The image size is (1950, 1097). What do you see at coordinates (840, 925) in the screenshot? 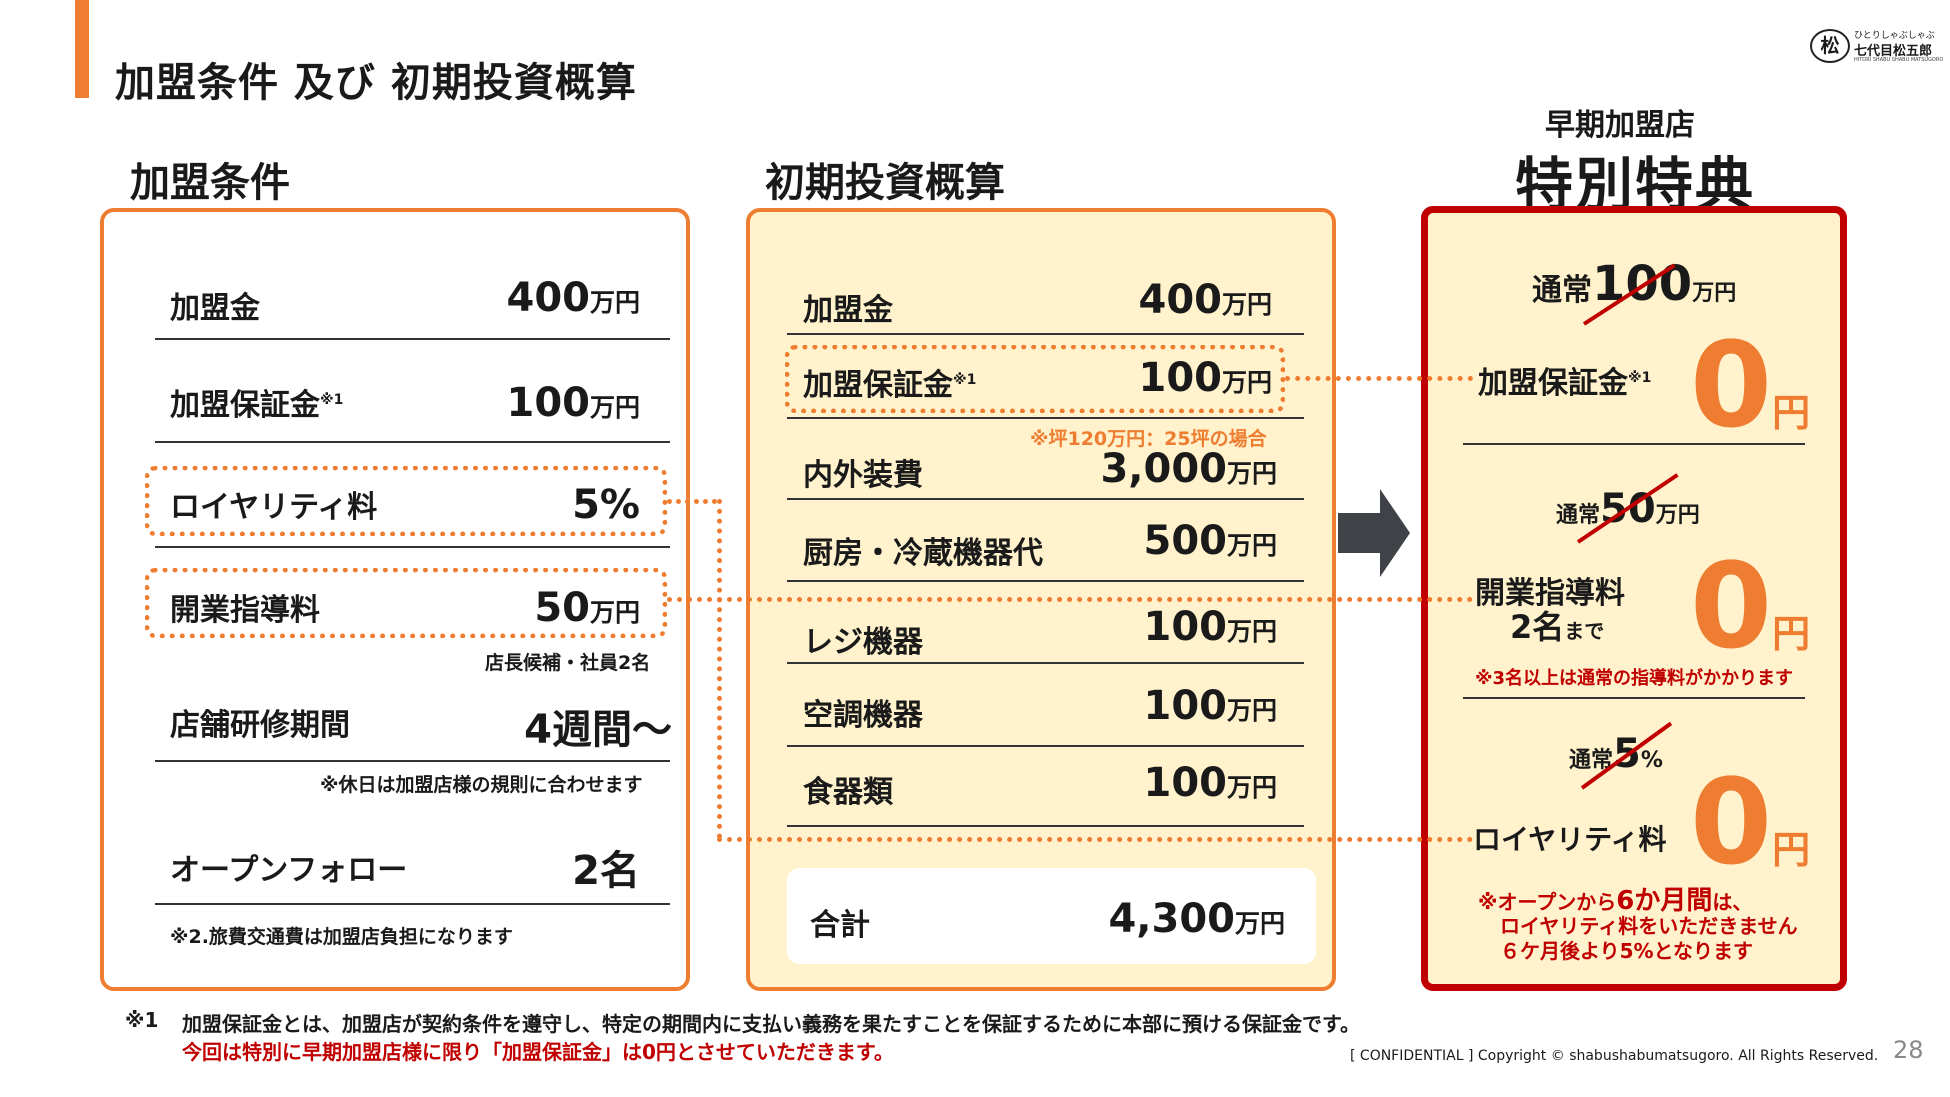
I see `inv-total-label: 合計` at bounding box center [840, 925].